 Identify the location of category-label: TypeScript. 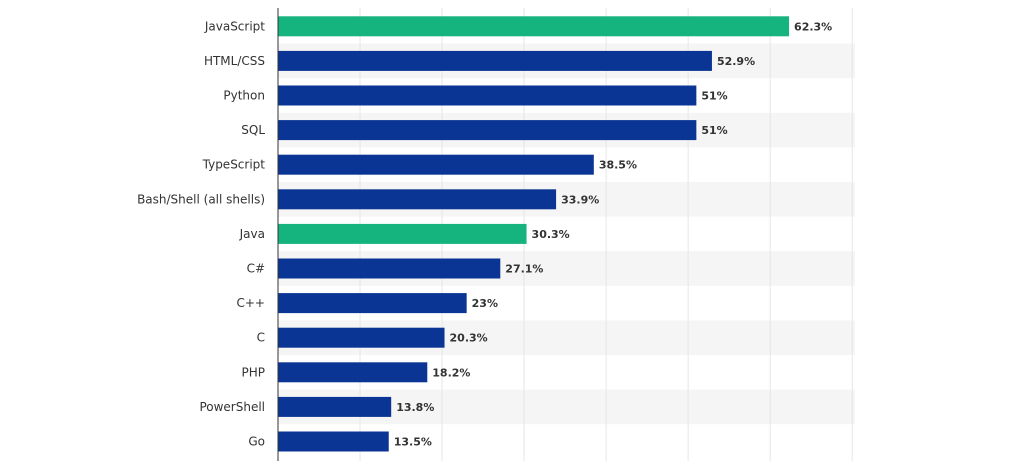
(234, 165).